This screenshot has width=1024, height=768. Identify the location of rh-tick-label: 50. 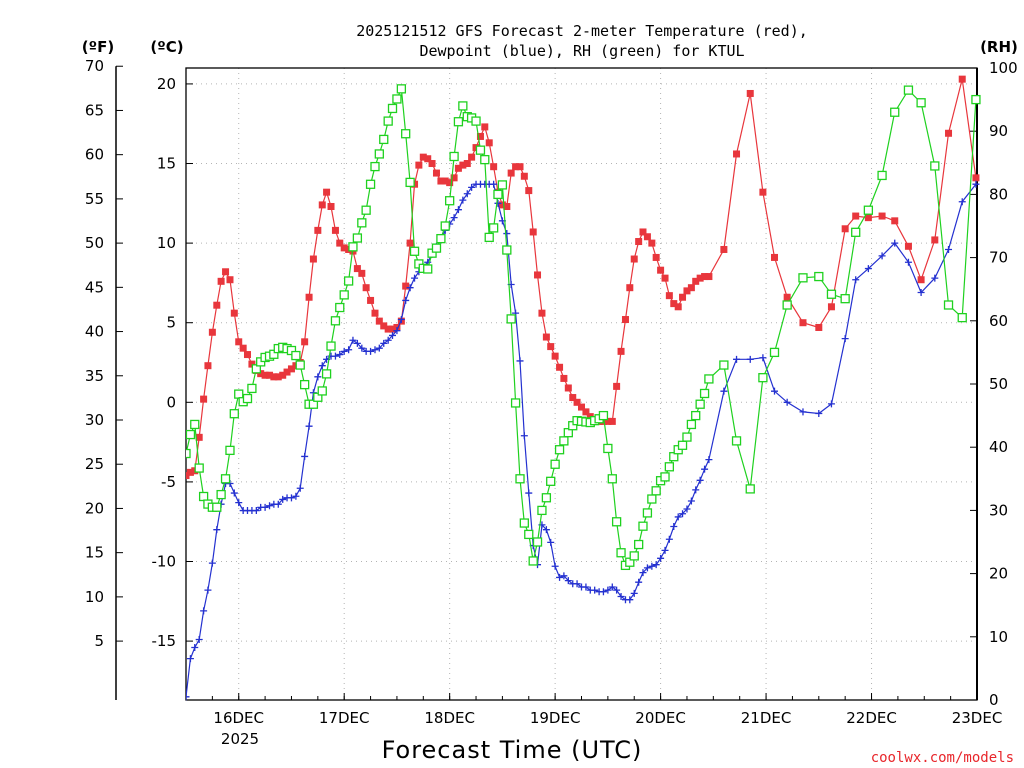
(998, 384).